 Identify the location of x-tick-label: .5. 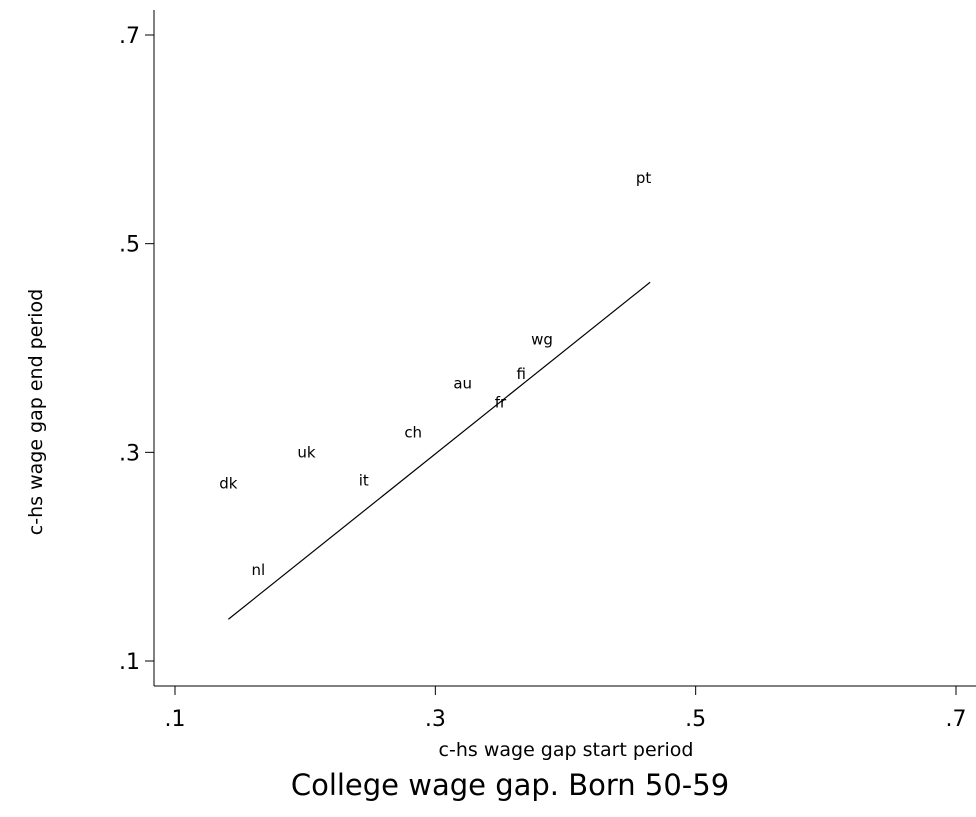
(695, 719).